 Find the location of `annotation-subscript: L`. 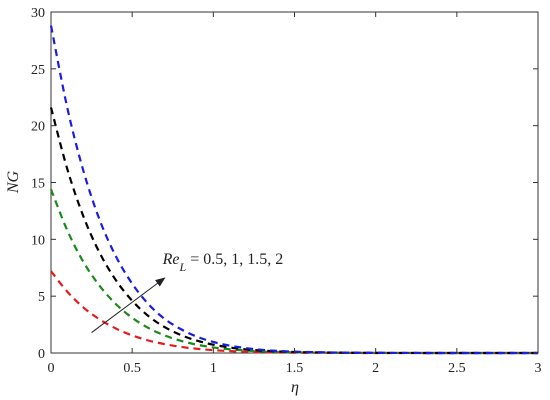

annotation-subscript: L is located at coordinates (183, 267).